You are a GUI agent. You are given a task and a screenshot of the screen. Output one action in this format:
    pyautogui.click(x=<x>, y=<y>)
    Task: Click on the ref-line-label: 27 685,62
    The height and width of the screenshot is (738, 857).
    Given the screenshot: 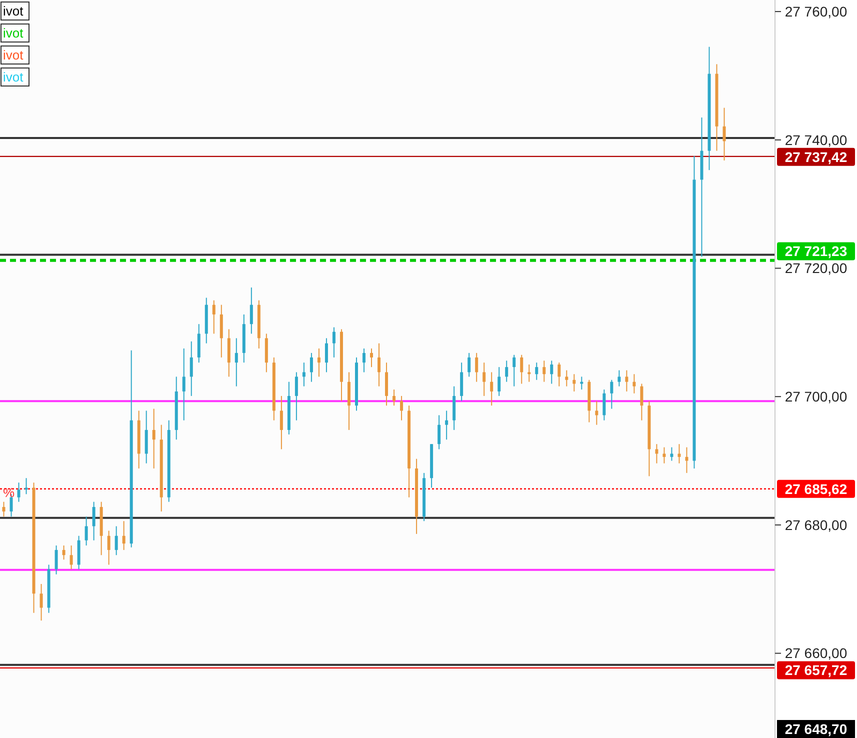 What is the action you would take?
    pyautogui.click(x=816, y=488)
    